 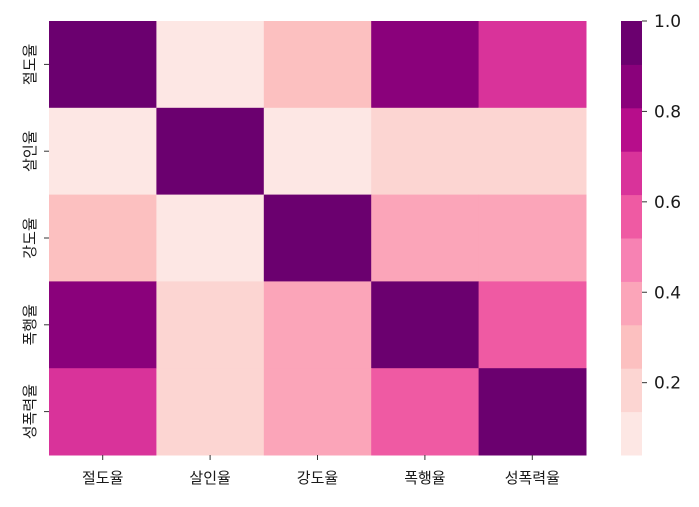 I want to click on colorbar-tick-label: 0.4, so click(x=667, y=293).